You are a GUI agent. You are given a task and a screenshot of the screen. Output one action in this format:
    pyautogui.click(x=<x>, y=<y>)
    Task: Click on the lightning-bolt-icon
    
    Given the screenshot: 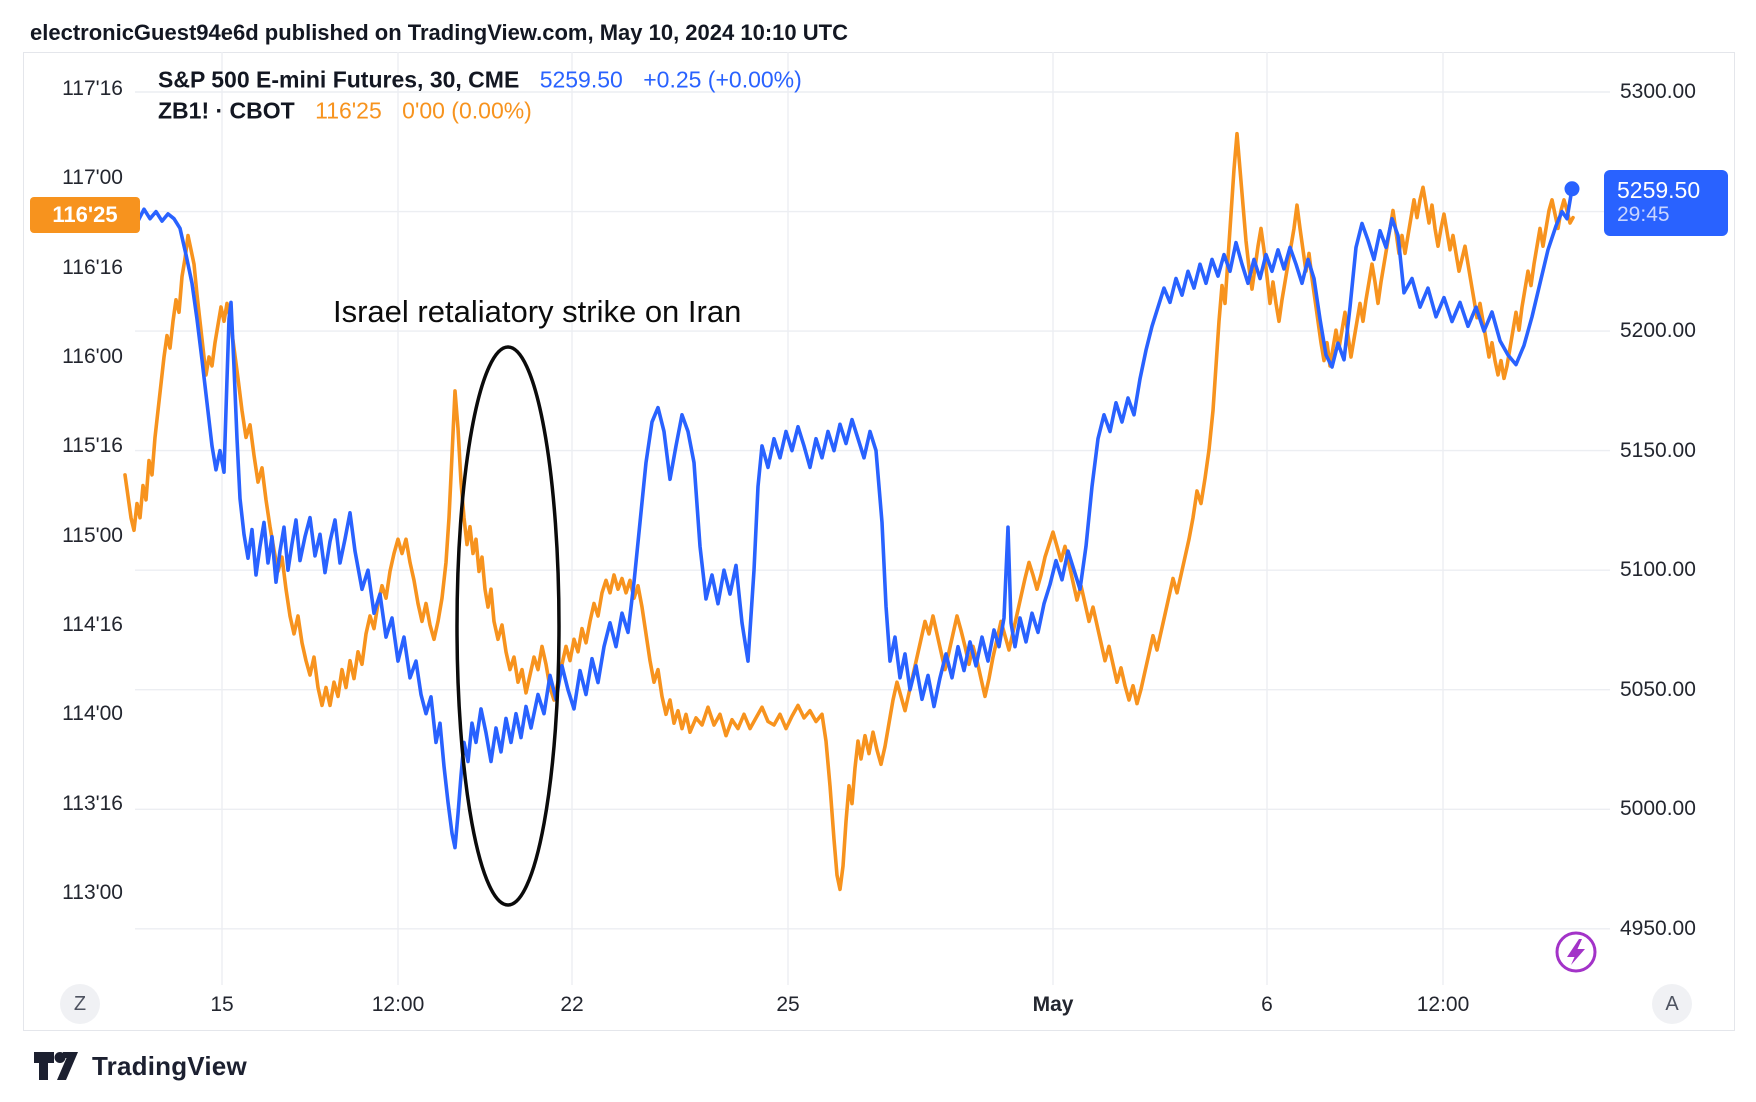 What is the action you would take?
    pyautogui.click(x=1576, y=952)
    